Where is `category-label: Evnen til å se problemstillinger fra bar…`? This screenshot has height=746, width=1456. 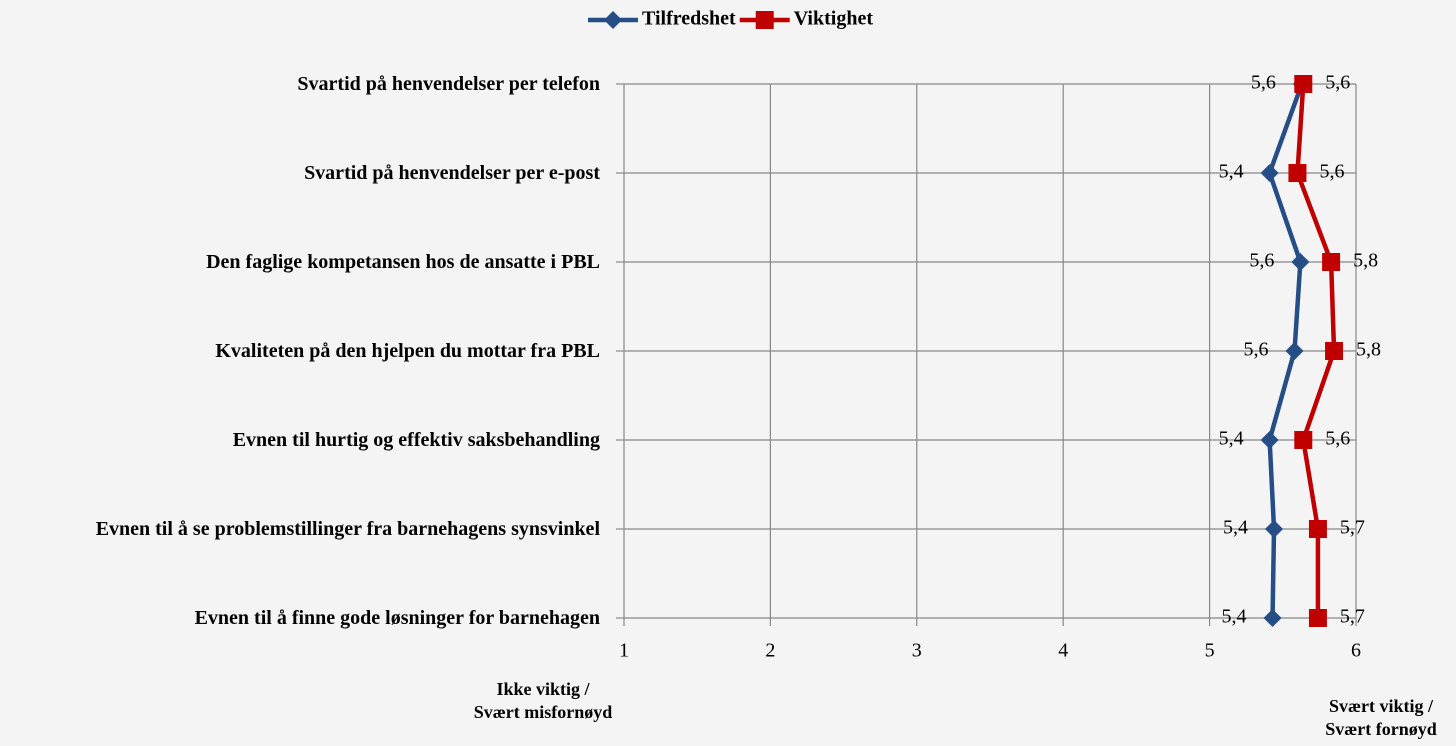
category-label: Evnen til å se problemstillinger fra bar… is located at coordinates (347, 529).